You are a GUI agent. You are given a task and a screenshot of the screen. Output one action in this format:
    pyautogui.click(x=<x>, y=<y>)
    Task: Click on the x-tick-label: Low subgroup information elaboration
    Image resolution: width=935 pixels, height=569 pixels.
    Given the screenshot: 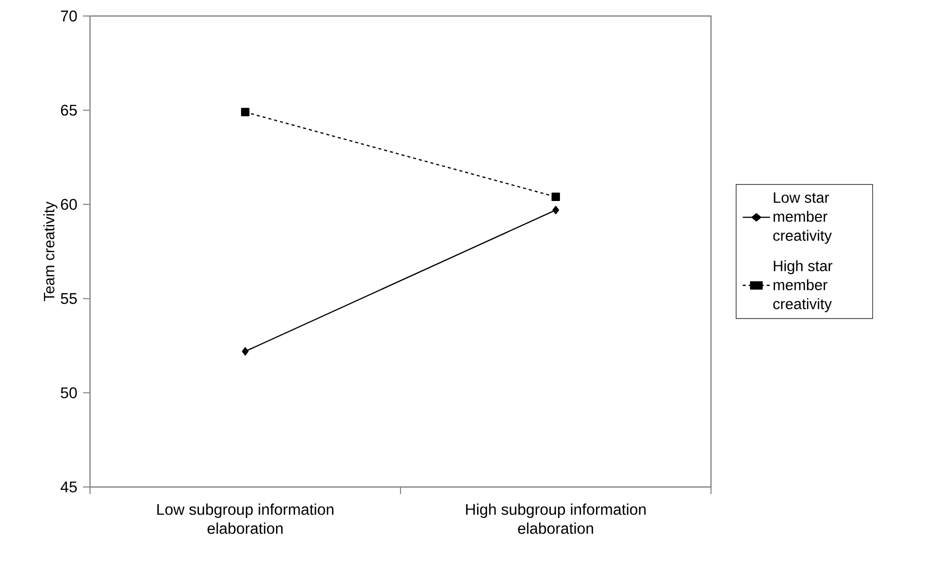 What is the action you would take?
    pyautogui.click(x=245, y=519)
    